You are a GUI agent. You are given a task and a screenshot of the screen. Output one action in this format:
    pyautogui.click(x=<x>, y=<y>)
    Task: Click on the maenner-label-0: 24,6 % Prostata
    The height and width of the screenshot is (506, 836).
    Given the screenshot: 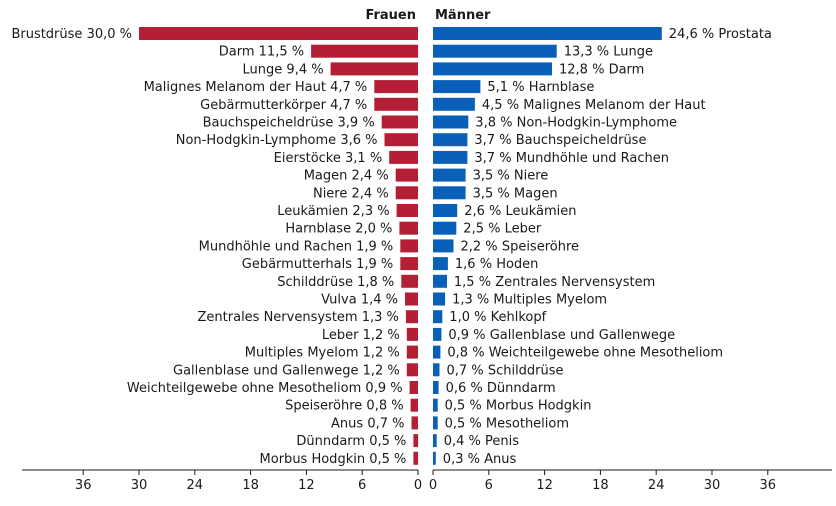 What is the action you would take?
    pyautogui.click(x=720, y=34)
    